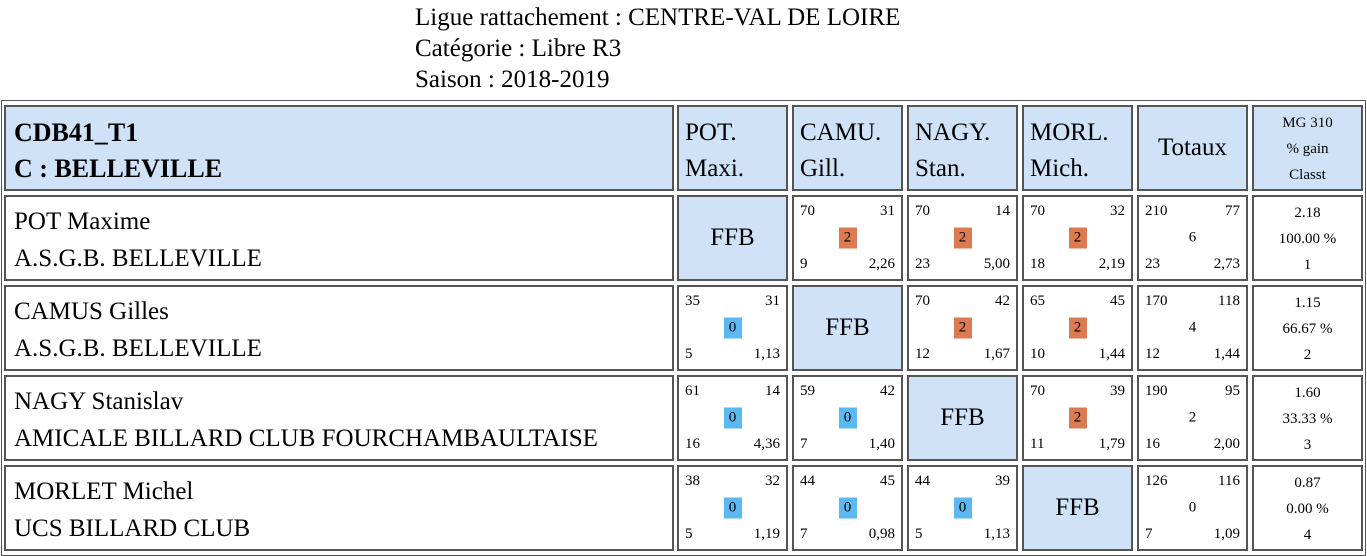  Describe the element at coordinates (1111, 264) in the screenshot. I see `match-average: 2,19` at that location.